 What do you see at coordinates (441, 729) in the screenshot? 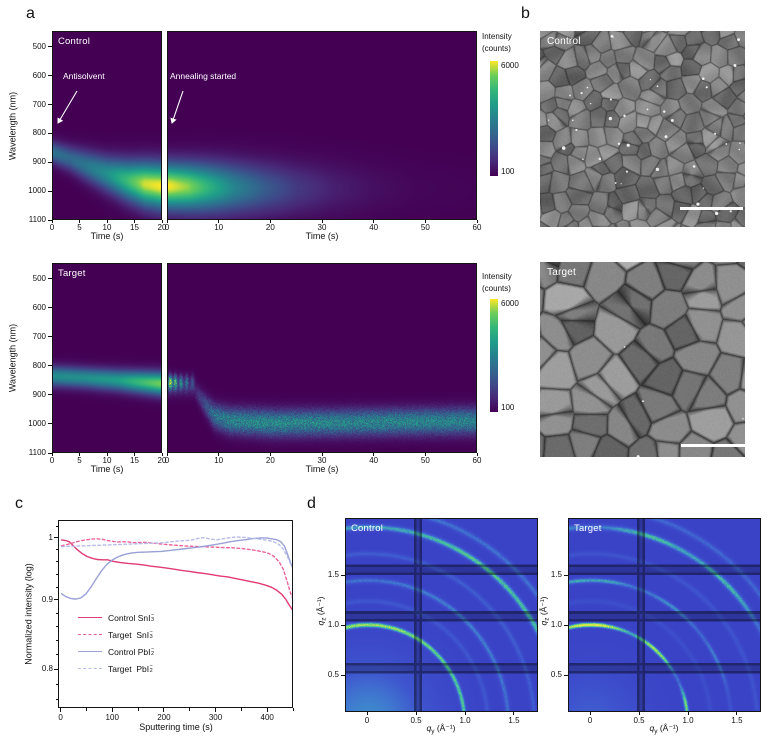
I see `giwaxs-xlabel-control: qy (Å⁻¹)` at bounding box center [441, 729].